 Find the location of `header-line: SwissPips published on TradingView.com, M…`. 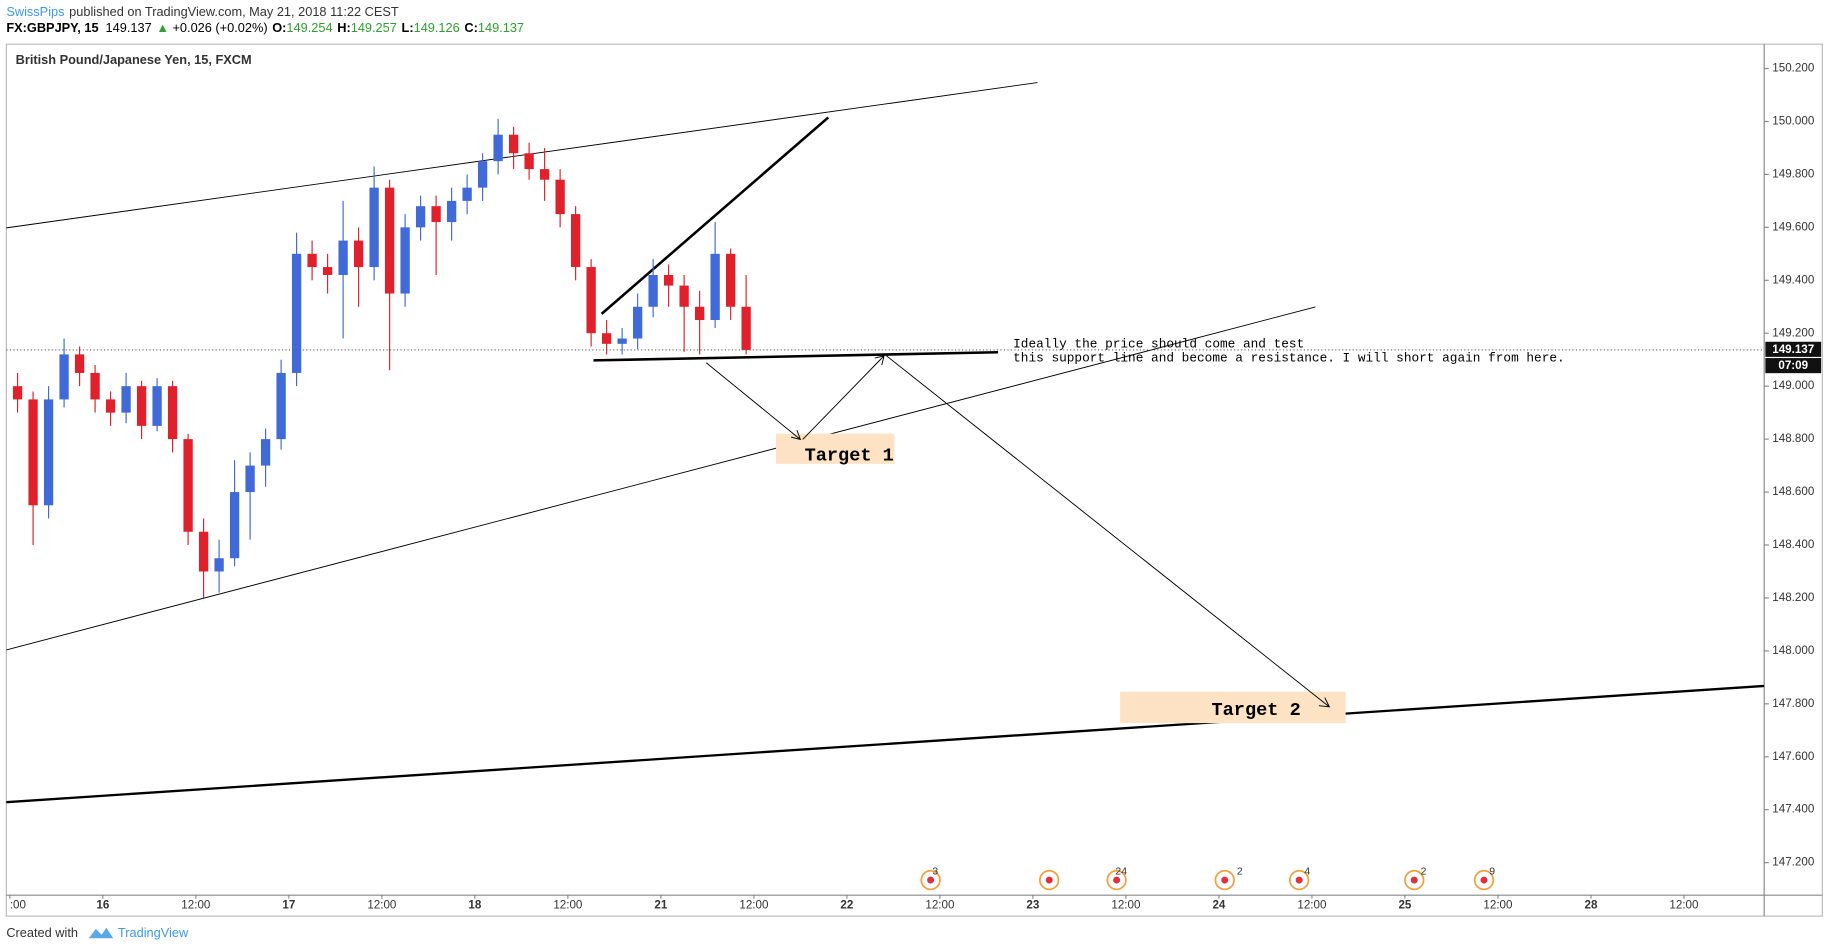

header-line: SwissPips published on TradingView.com, M… is located at coordinates (202, 11).